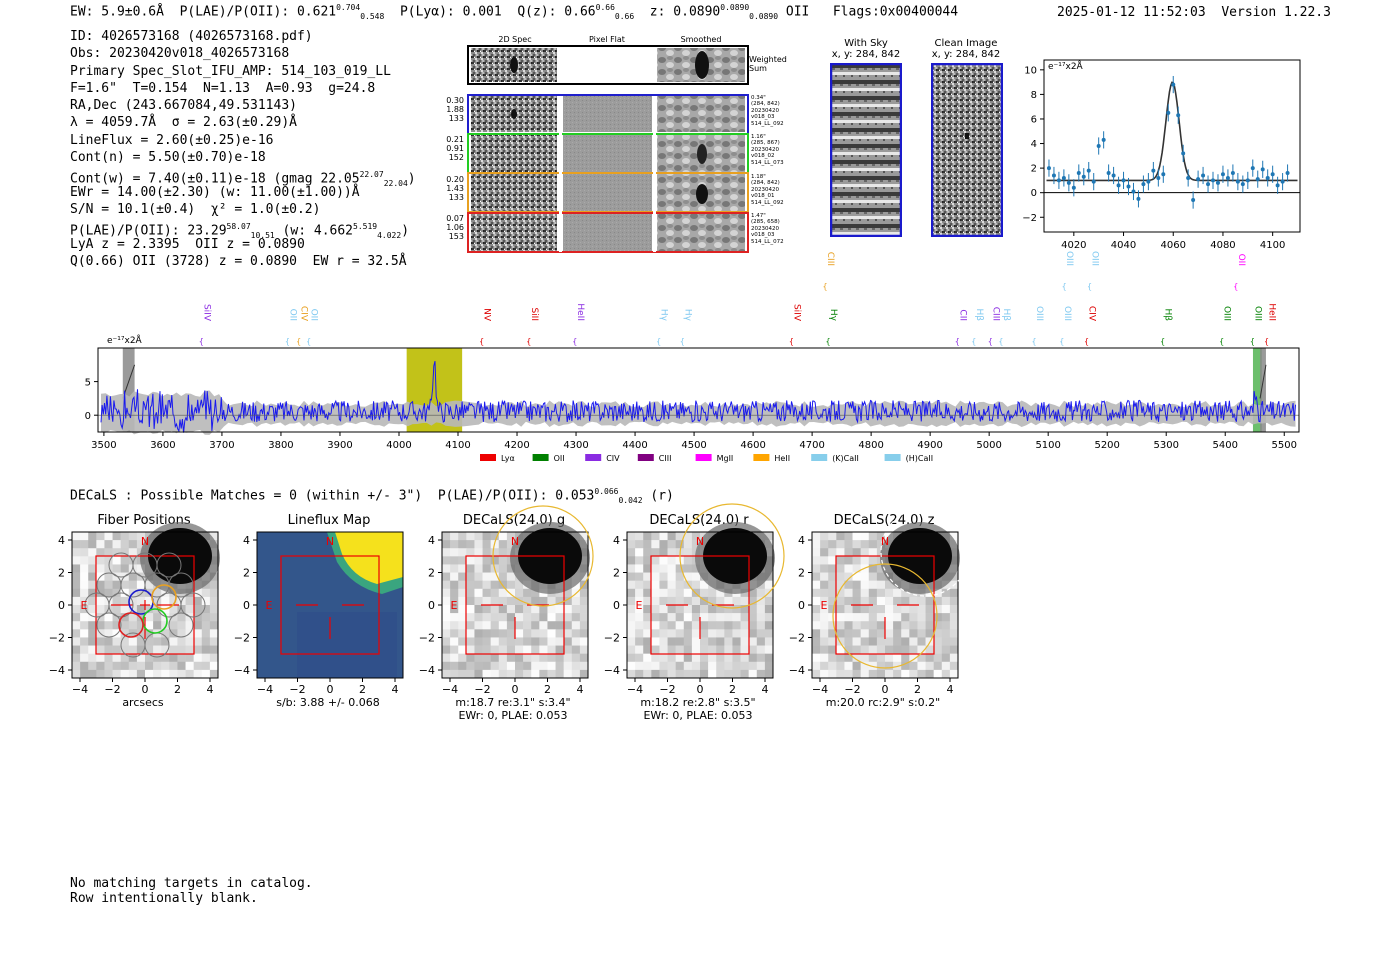 The width and height of the screenshot is (1400, 953). Describe the element at coordinates (455, 110) in the screenshot. I see `row-stat: 1.88` at that location.